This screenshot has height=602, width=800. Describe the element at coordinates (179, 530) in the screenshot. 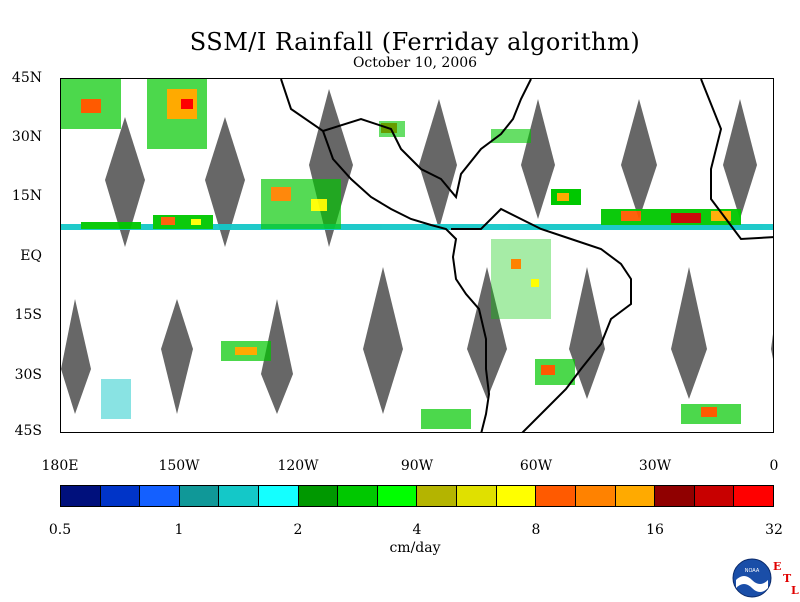

I see `colorbar-tick-1: 1` at that location.